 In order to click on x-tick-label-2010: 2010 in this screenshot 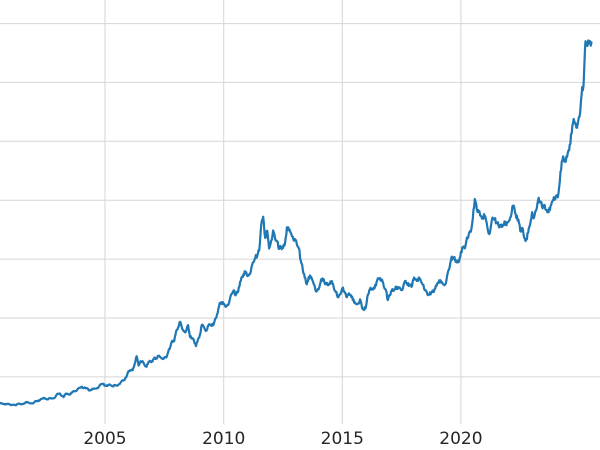, I will do `click(223, 439)`.